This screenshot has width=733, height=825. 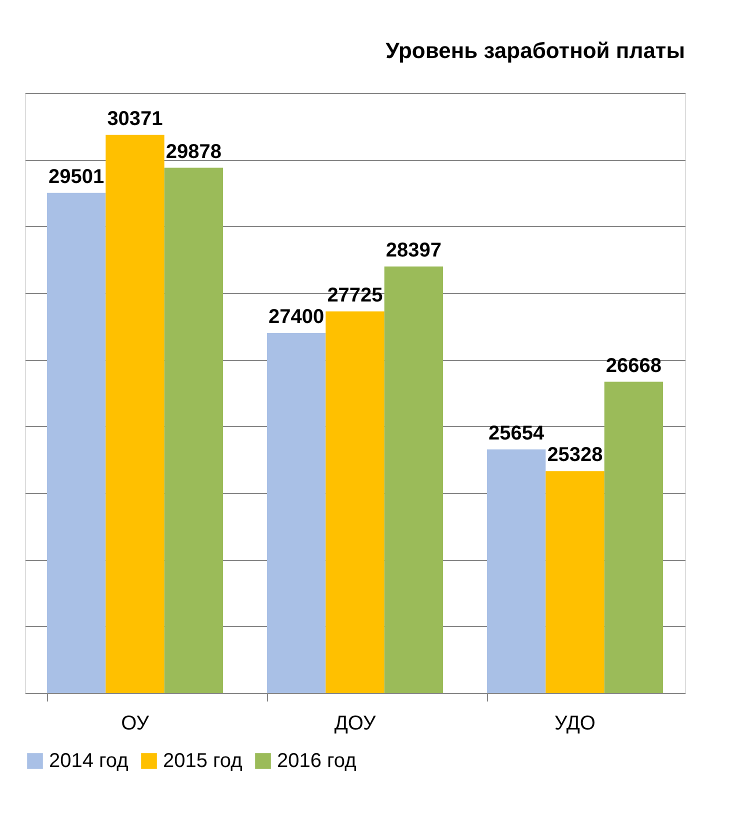 I want to click on data-label: 27400, so click(x=296, y=317).